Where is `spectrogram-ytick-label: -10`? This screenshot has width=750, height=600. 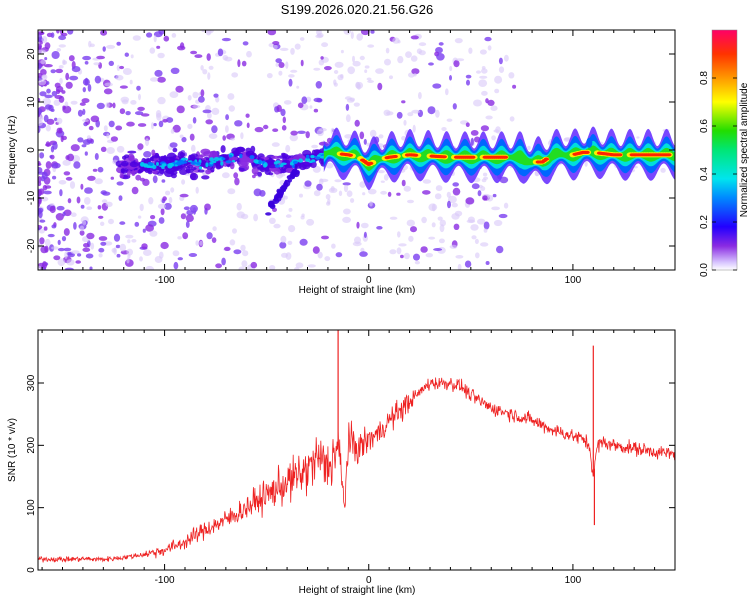
spectrogram-ytick-label: -10 is located at coordinates (31, 197).